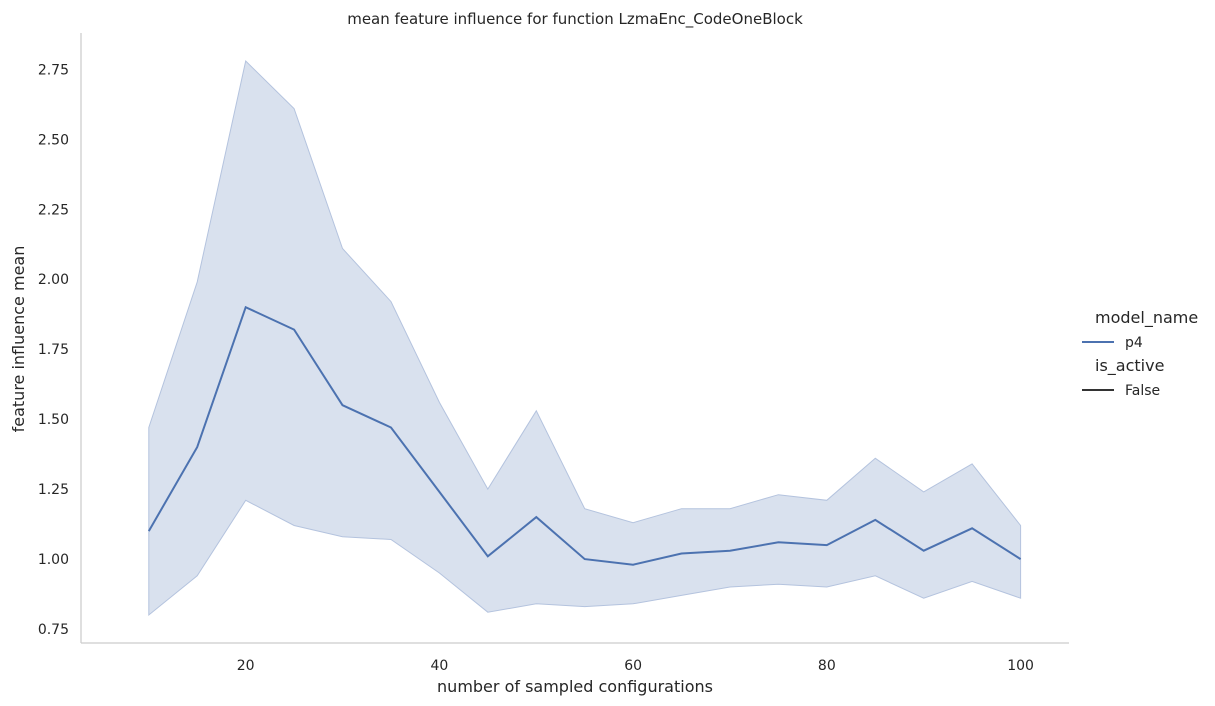 Image resolution: width=1215 pixels, height=706 pixels. I want to click on y-tick-label: 1.25, so click(53, 490).